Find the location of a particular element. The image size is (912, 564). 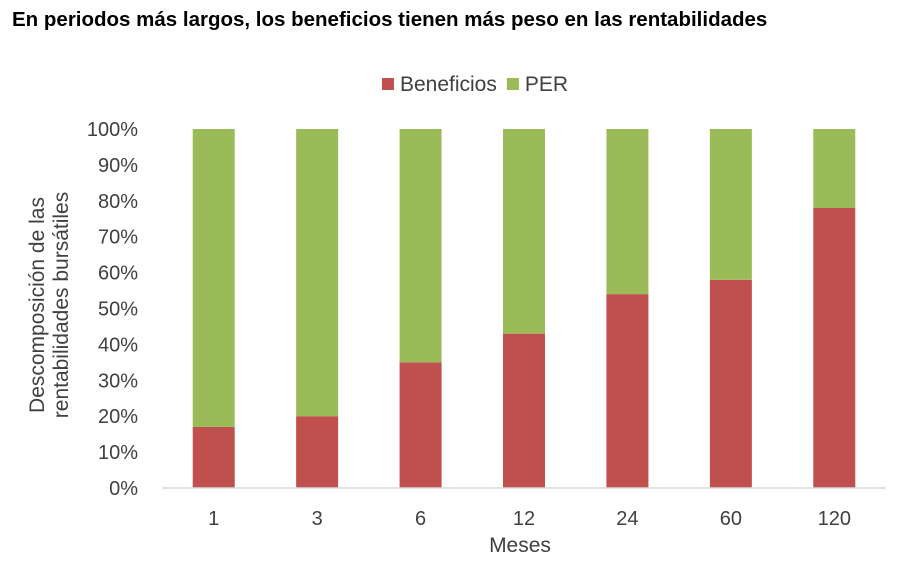

legend: Beneficios PER is located at coordinates (474, 84).